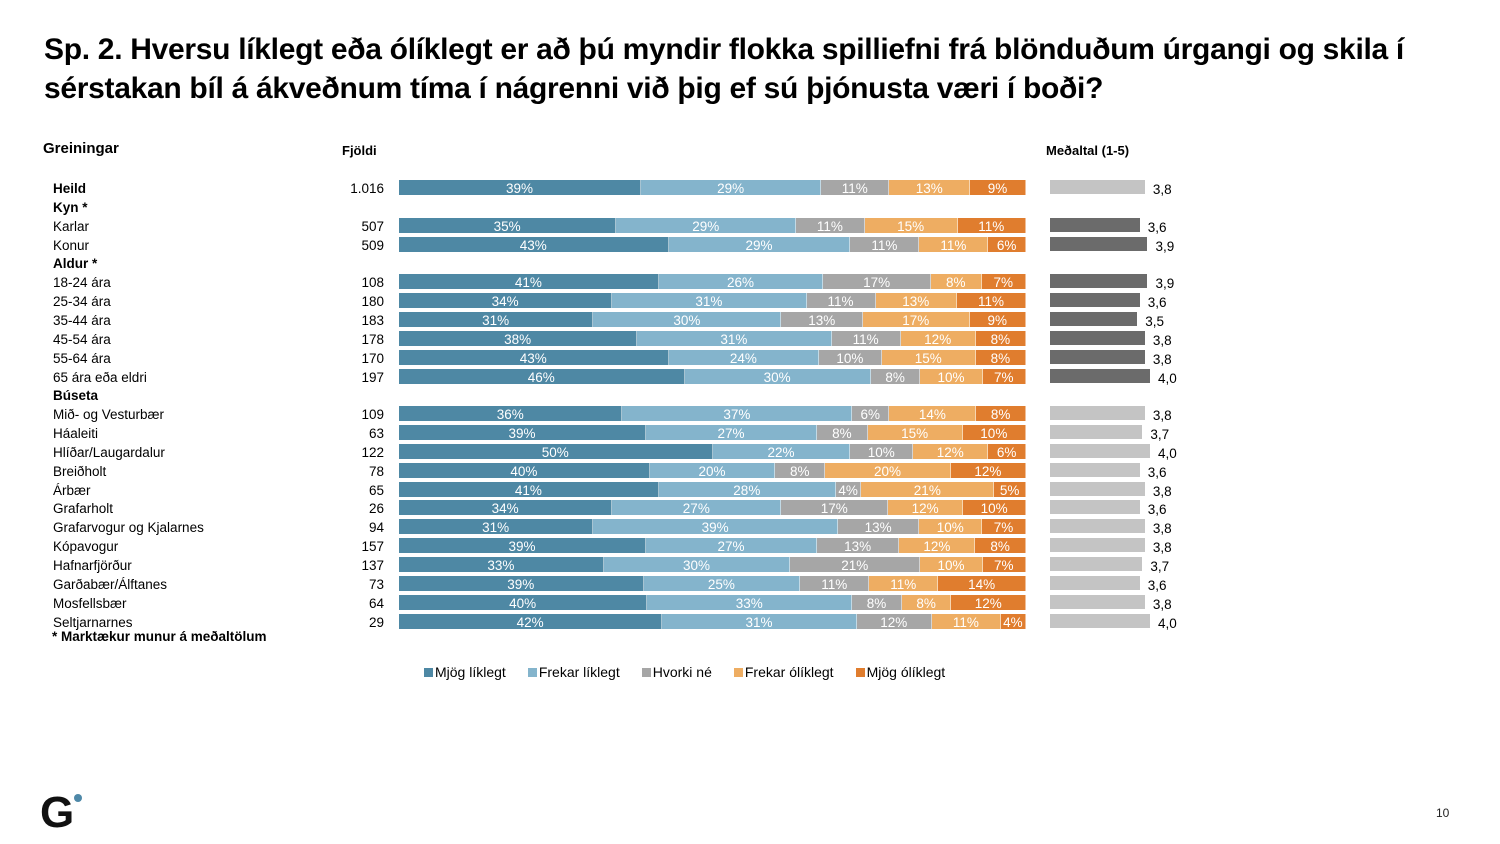 This screenshot has width=1500, height=844. I want to click on stacked-bar: 34% 31% 11% 13% 11%, so click(712, 301).